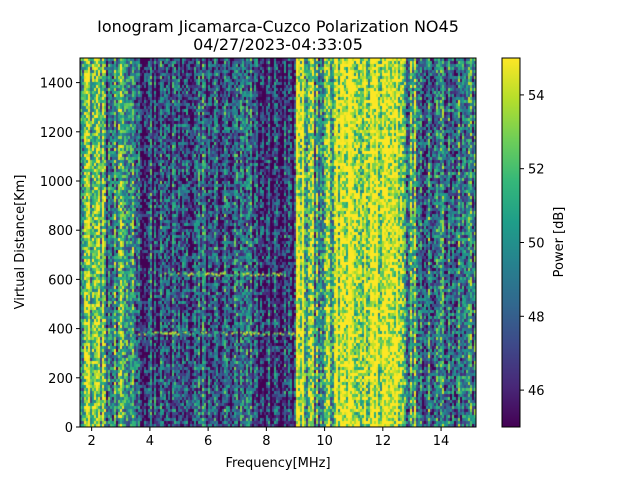 The height and width of the screenshot is (484, 640). I want to click on x-tick-label: 10, so click(324, 441).